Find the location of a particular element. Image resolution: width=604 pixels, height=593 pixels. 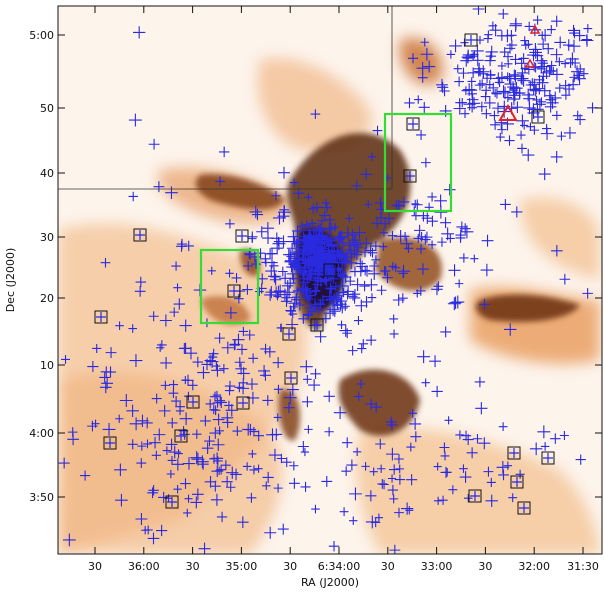

y-tick-label: 3:50 is located at coordinates (41, 497).